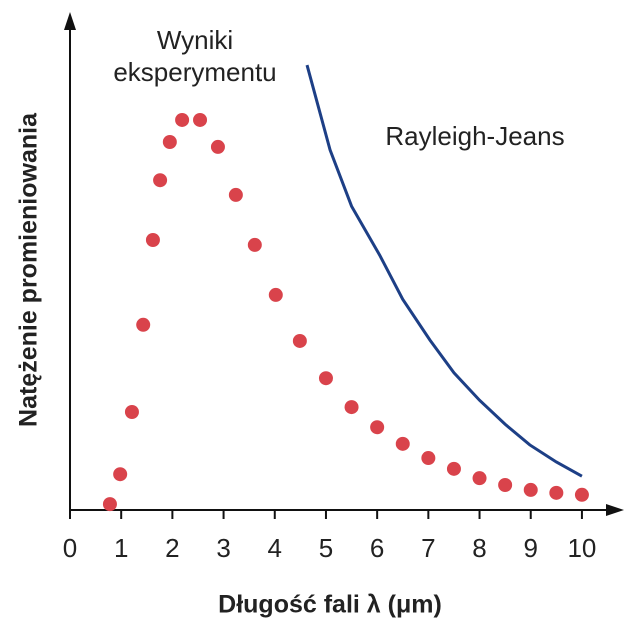 The image size is (625, 625). I want to click on x-tick-label: 3, so click(223, 548).